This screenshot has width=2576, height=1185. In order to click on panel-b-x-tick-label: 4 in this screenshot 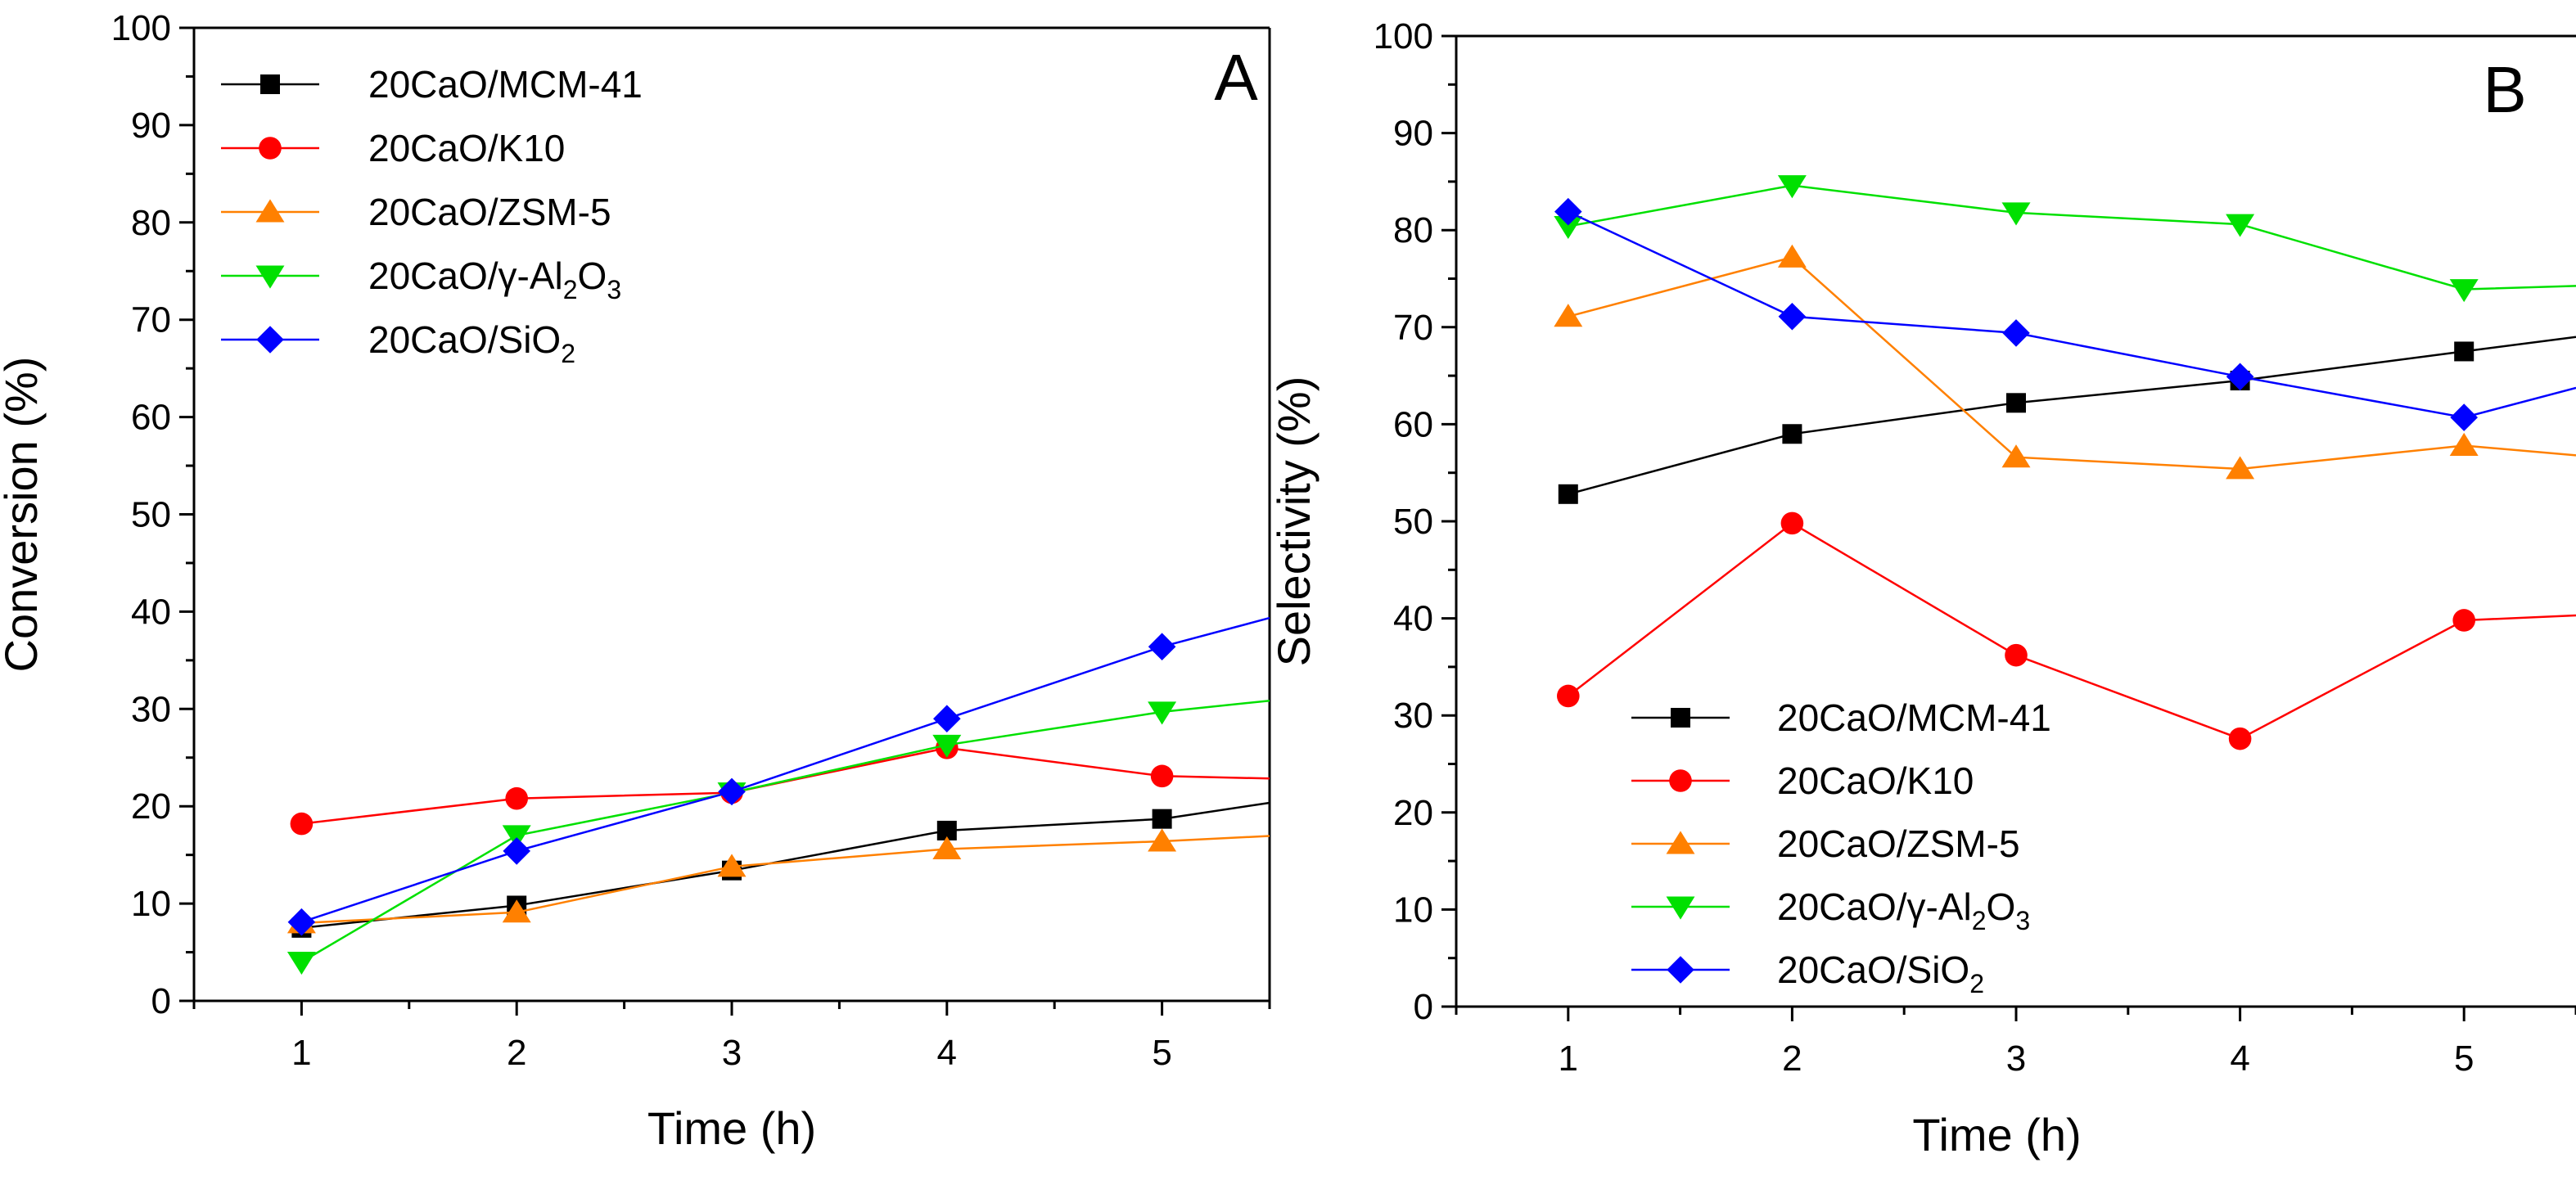, I will do `click(2239, 1059)`.